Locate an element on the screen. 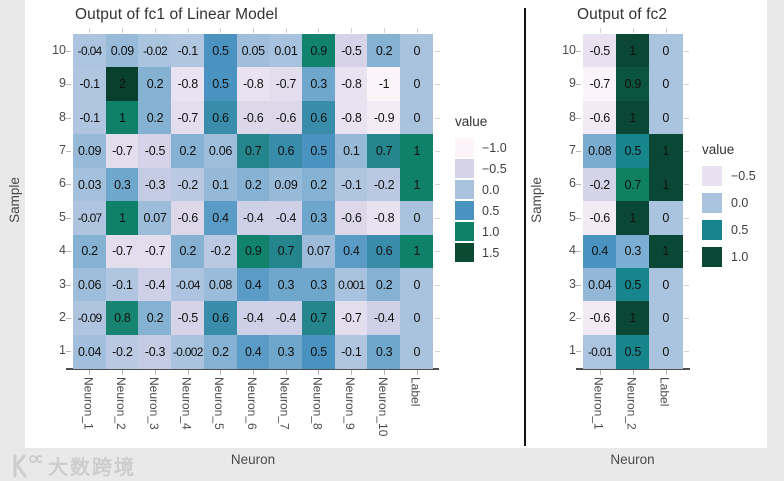 The width and height of the screenshot is (784, 481). heatmap-cell: 0.09 is located at coordinates (122, 51).